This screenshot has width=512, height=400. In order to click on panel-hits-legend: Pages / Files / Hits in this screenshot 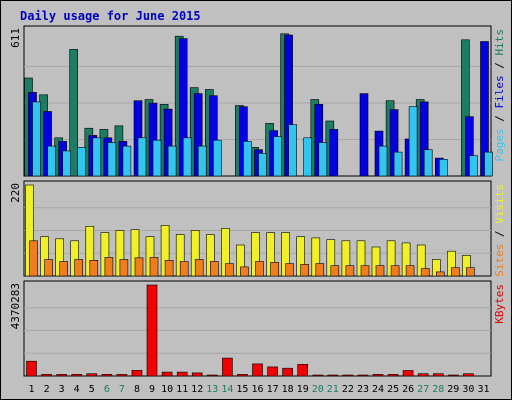, I will do `click(499, 95)`.